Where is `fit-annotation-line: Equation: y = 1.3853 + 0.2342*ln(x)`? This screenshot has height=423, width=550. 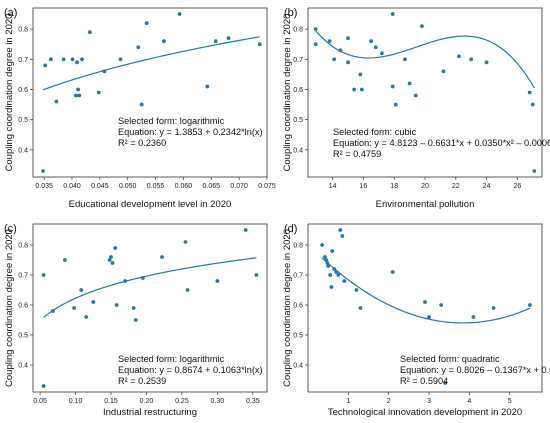
fit-annotation-line: Equation: y = 1.3853 + 0.2342*ln(x) is located at coordinates (190, 132).